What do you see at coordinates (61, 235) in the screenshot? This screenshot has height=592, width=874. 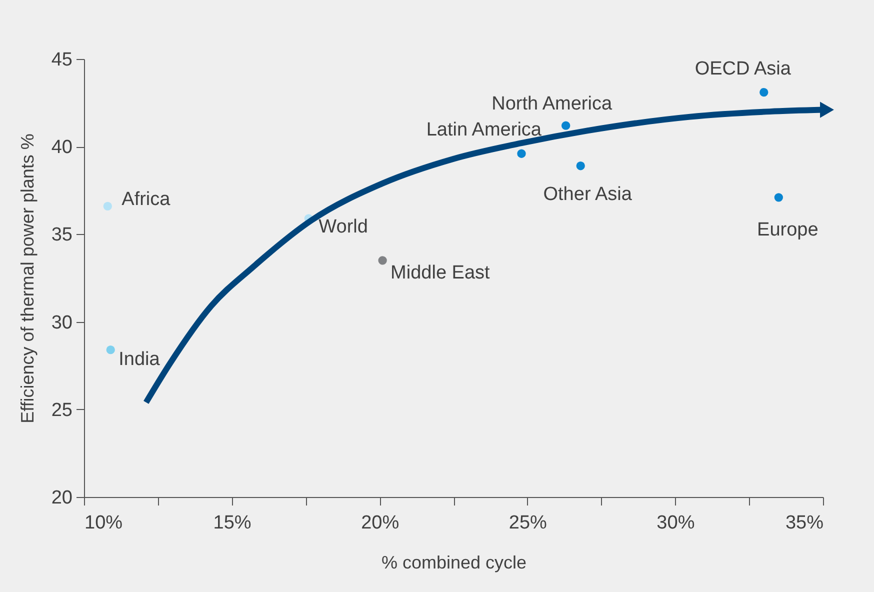 I see `y-tick-label: 35` at bounding box center [61, 235].